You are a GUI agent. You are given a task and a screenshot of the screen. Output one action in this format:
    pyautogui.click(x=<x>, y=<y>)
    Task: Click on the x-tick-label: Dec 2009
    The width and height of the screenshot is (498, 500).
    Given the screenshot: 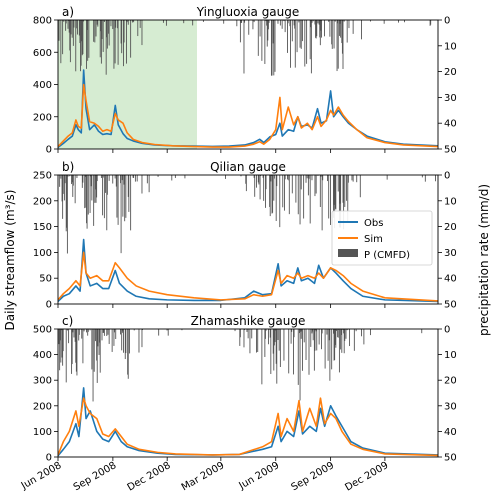 What is the action you would take?
    pyautogui.click(x=366, y=477)
    